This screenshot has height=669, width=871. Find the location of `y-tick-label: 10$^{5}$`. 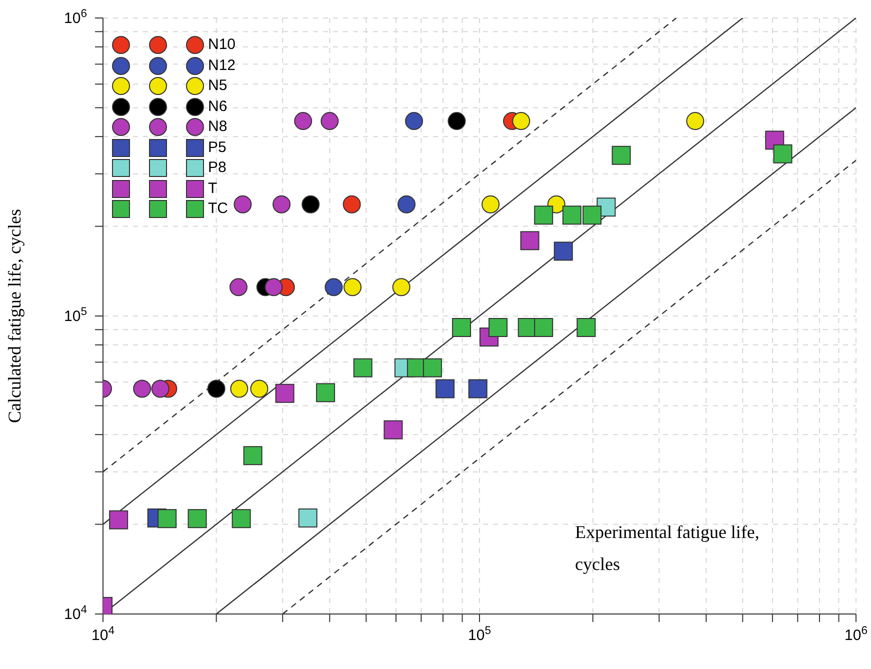

y-tick-label: 10$^{5}$ is located at coordinates (75, 315).